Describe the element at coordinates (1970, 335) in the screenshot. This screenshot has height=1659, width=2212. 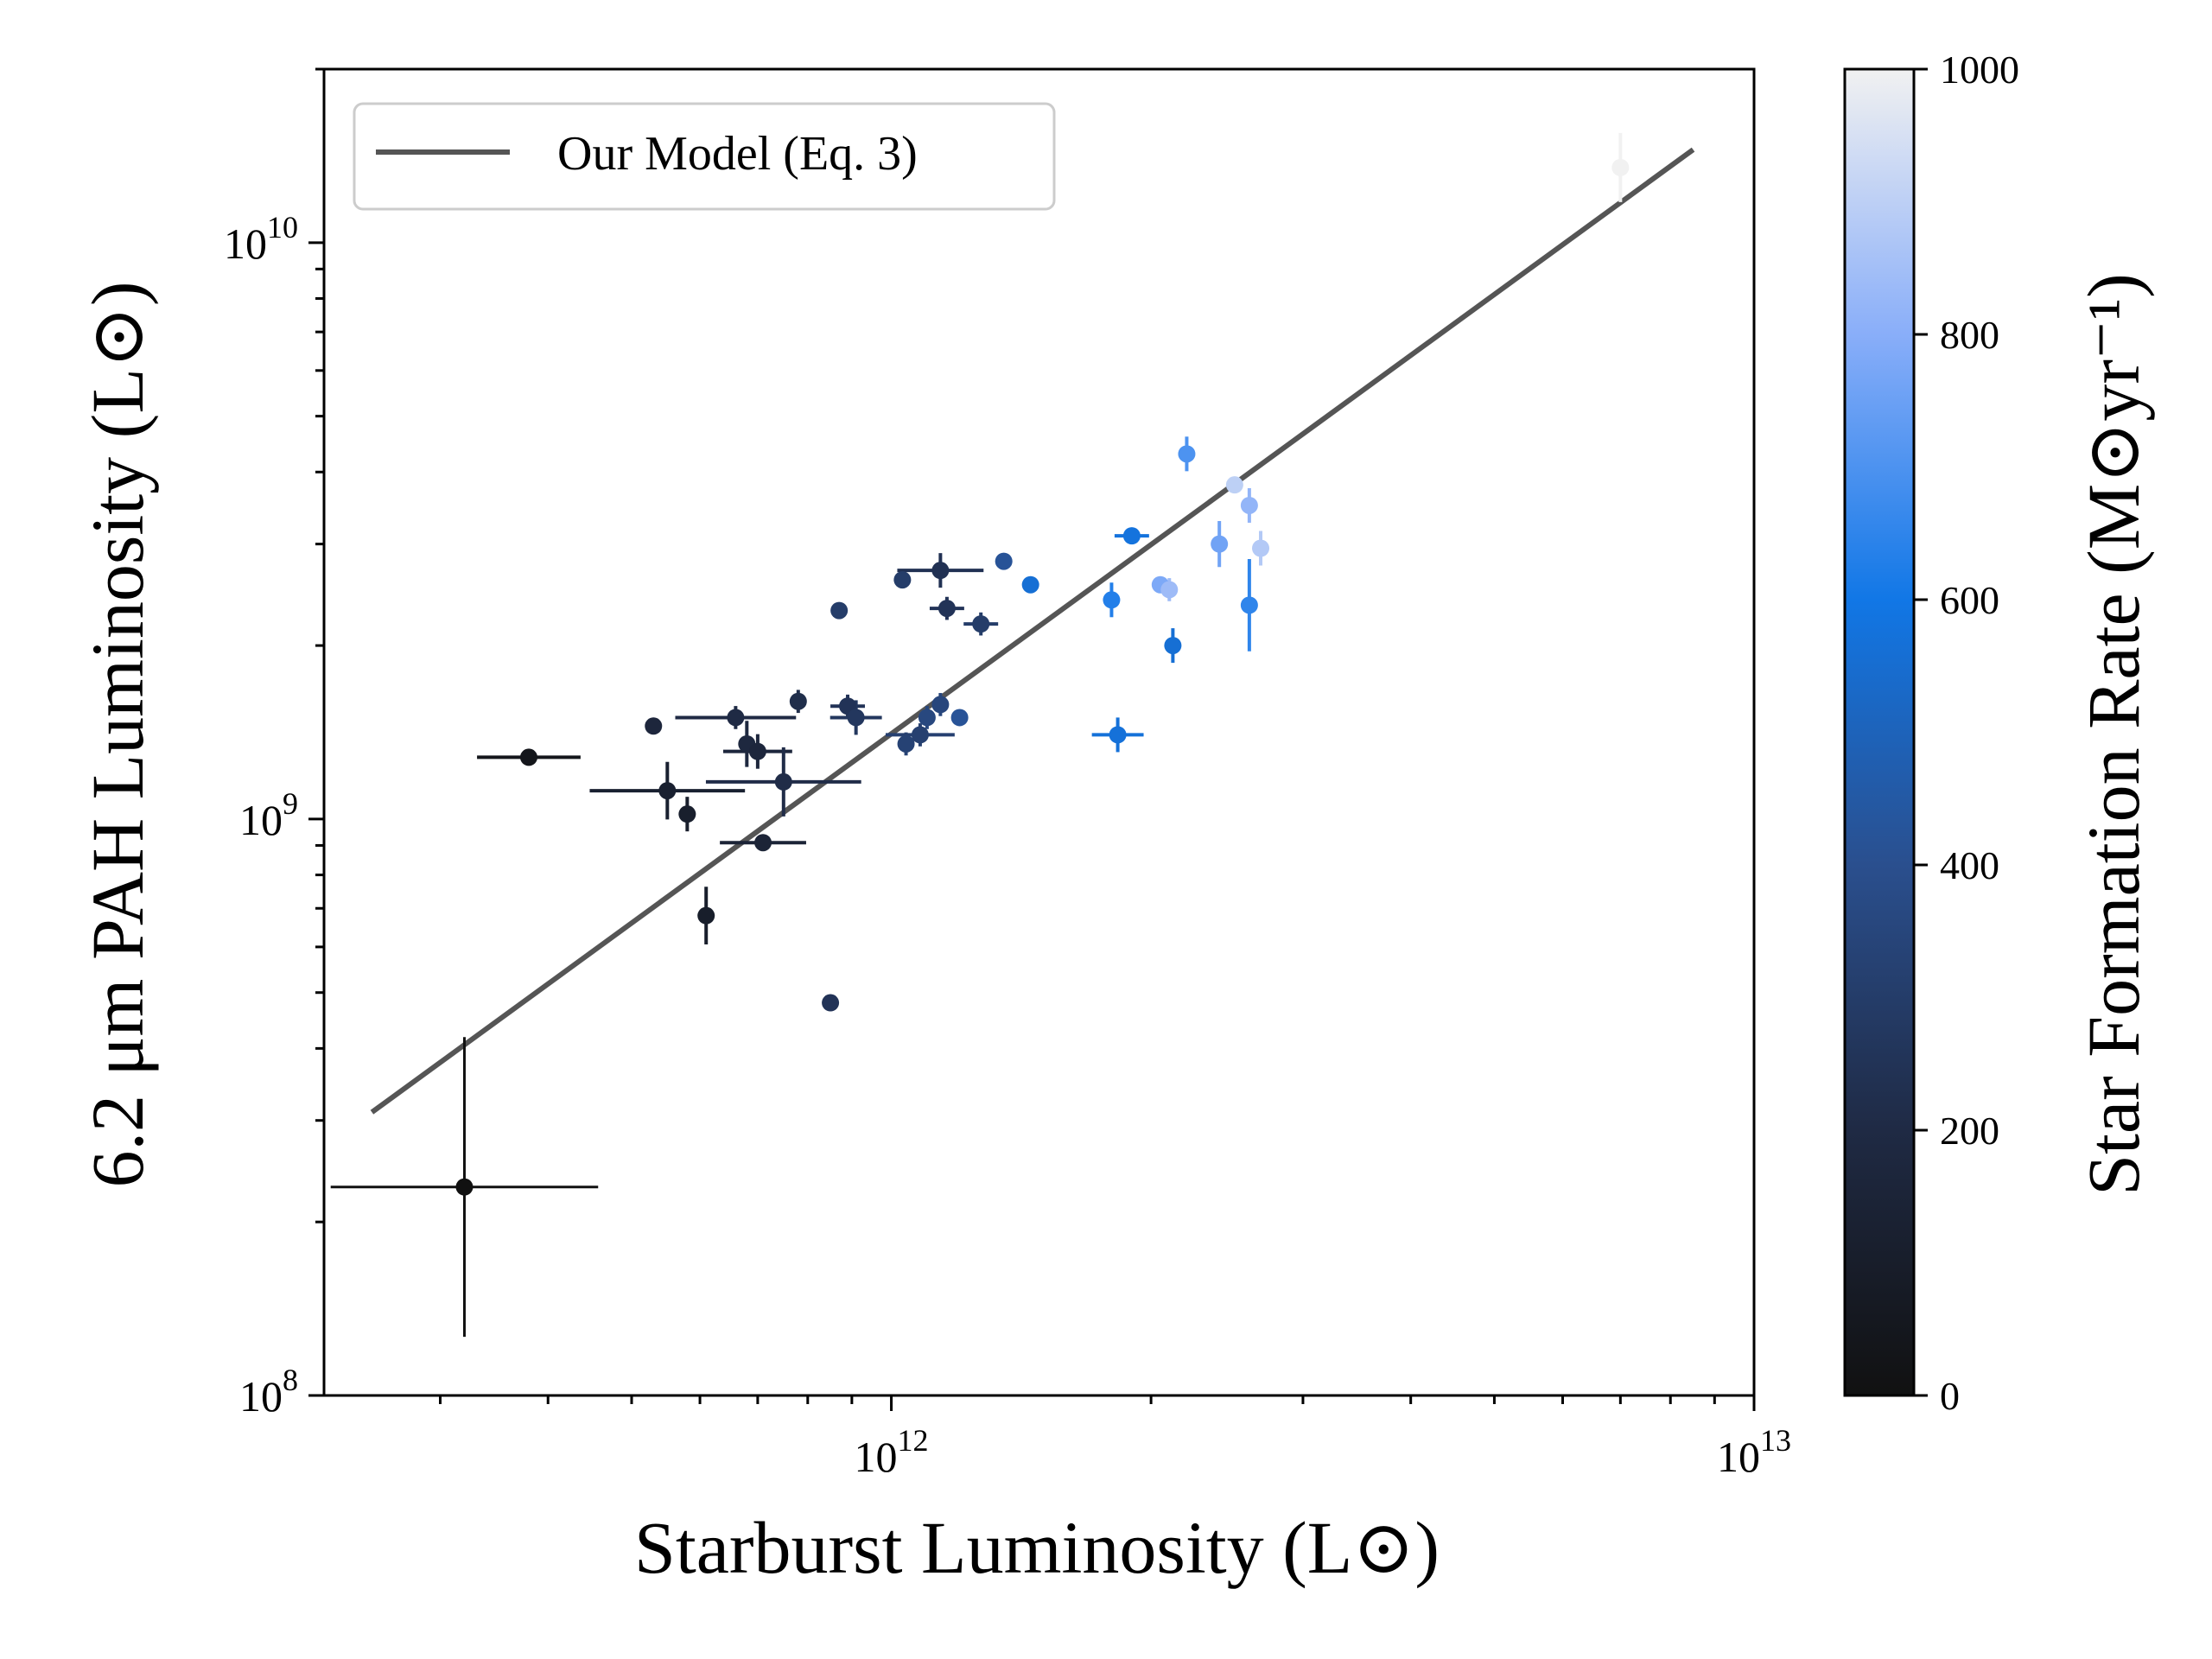
I see `colorbar-tick-label: 800` at that location.